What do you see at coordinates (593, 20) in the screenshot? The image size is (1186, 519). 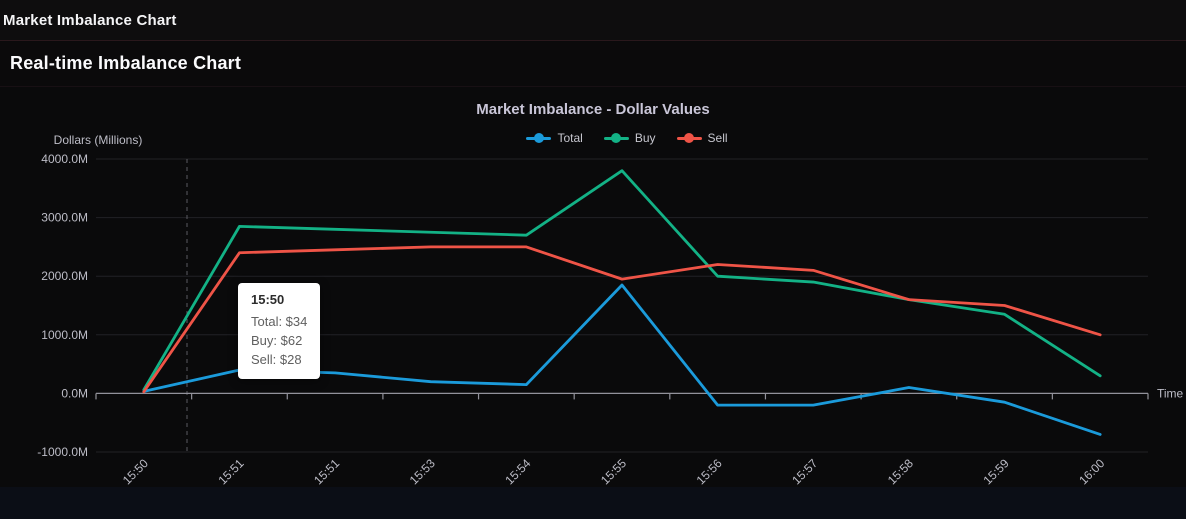 I see `top-bar: Market Imbalance Chart` at bounding box center [593, 20].